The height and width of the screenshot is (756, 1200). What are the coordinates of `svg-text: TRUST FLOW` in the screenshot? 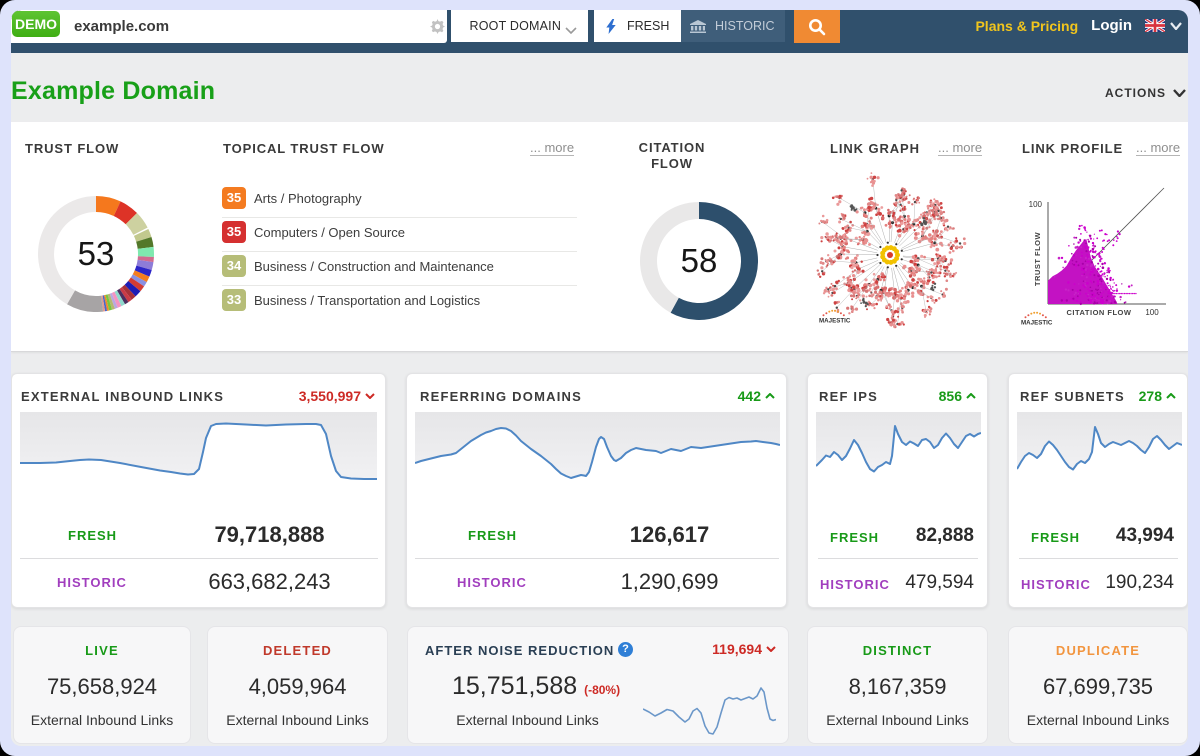 It's located at (1037, 259).